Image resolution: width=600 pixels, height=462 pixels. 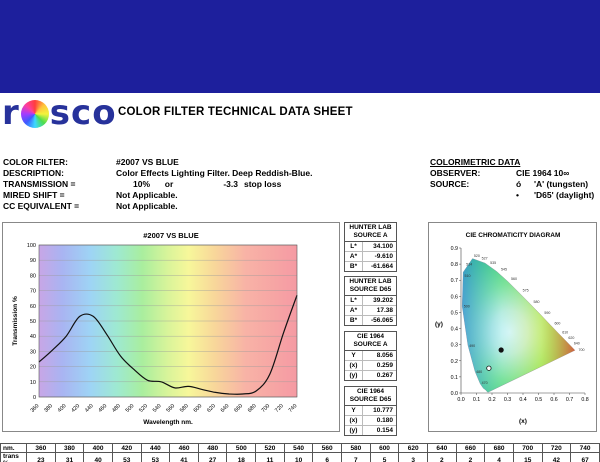 I want to click on cie-x-tick-label: 0.4, so click(x=522, y=400).